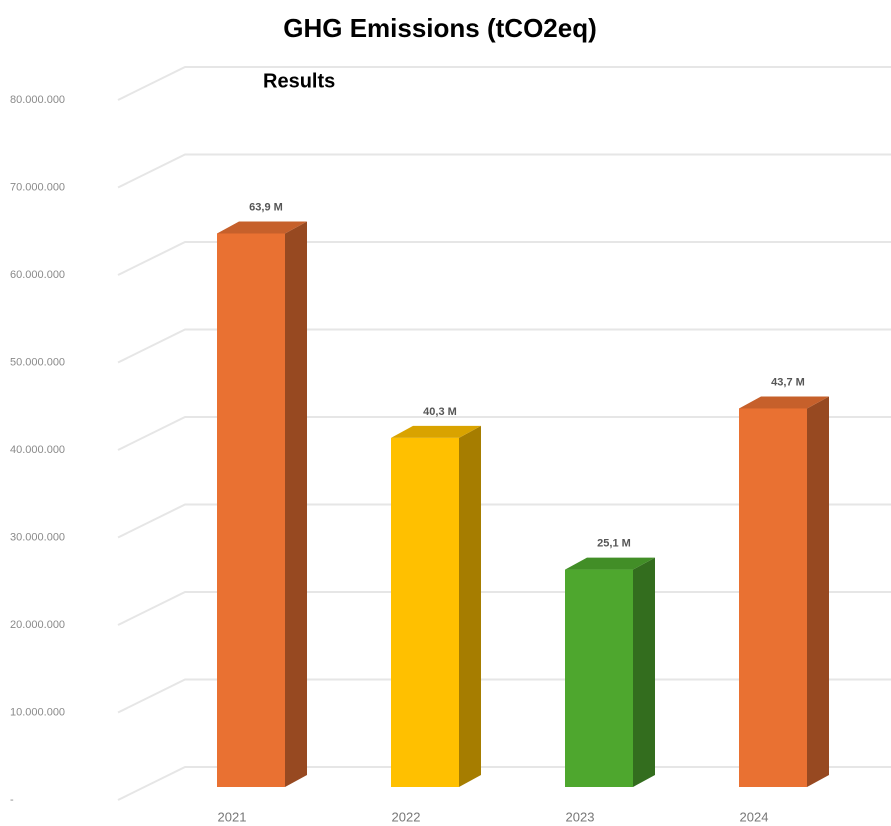 The width and height of the screenshot is (891, 826). Describe the element at coordinates (12, 800) in the screenshot. I see `y-tick-label: -` at that location.